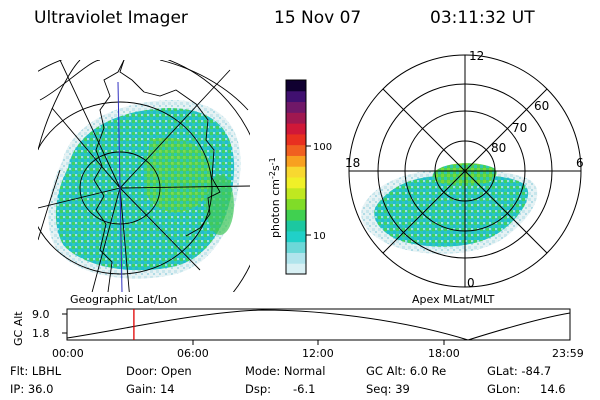 The width and height of the screenshot is (600, 400). Describe the element at coordinates (41, 314) in the screenshot. I see `y-tick-label-high: 9.0` at that location.